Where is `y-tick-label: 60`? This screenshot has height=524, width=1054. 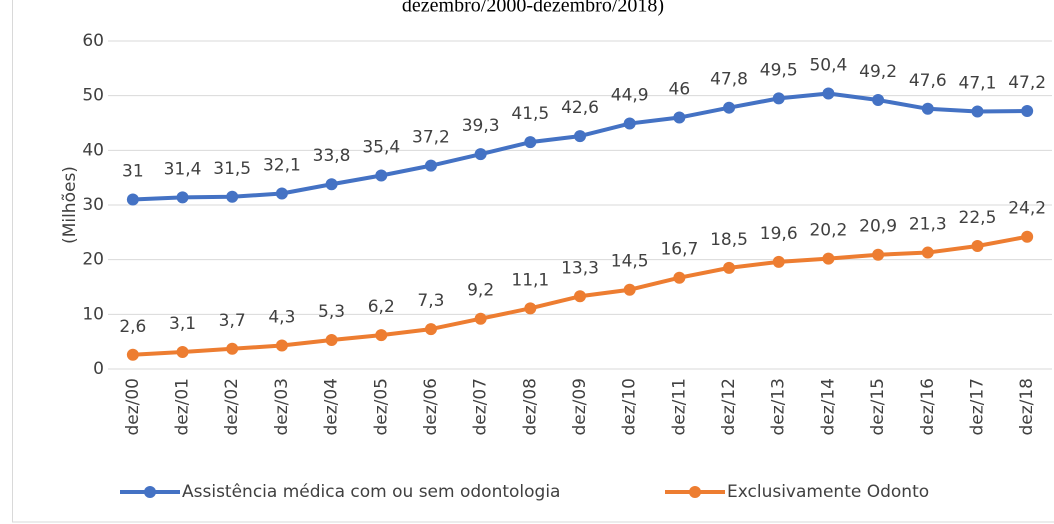 y-tick-label: 60 is located at coordinates (93, 41).